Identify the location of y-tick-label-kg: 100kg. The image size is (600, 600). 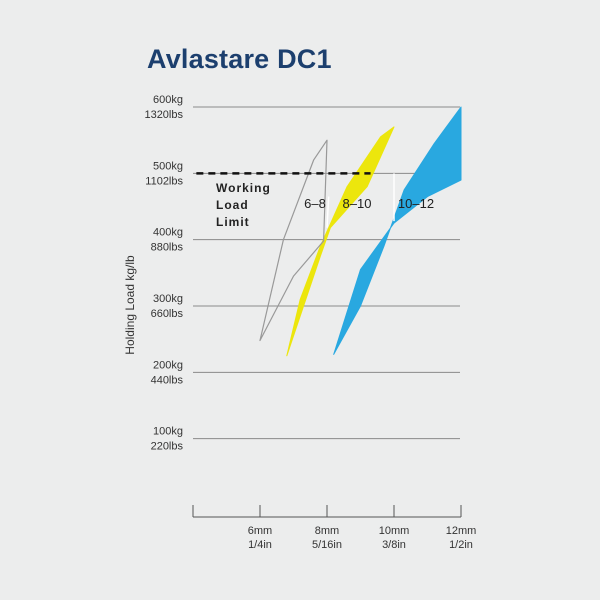
(168, 432).